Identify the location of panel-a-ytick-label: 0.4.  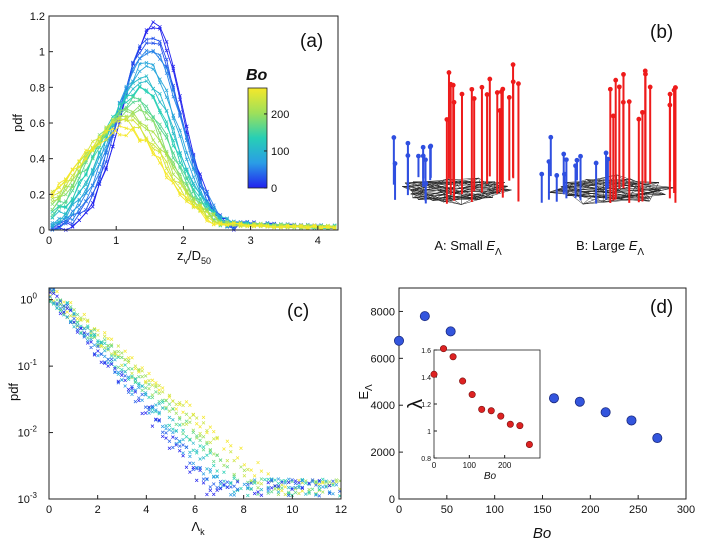
(37, 160).